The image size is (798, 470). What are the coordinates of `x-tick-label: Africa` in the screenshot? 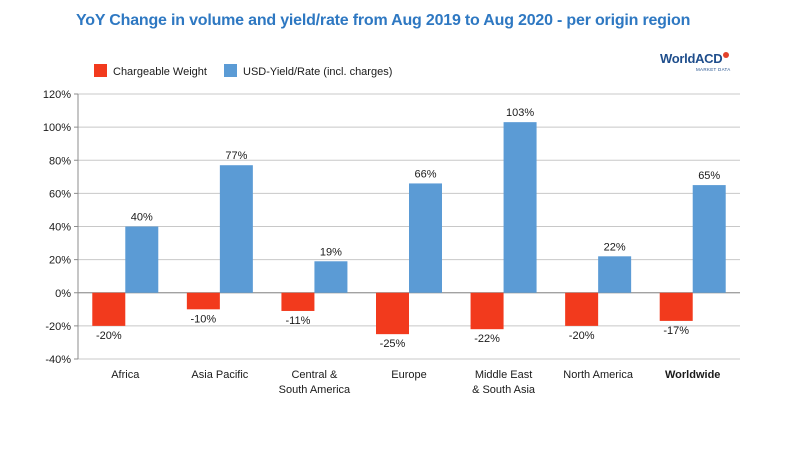 It's located at (125, 375).